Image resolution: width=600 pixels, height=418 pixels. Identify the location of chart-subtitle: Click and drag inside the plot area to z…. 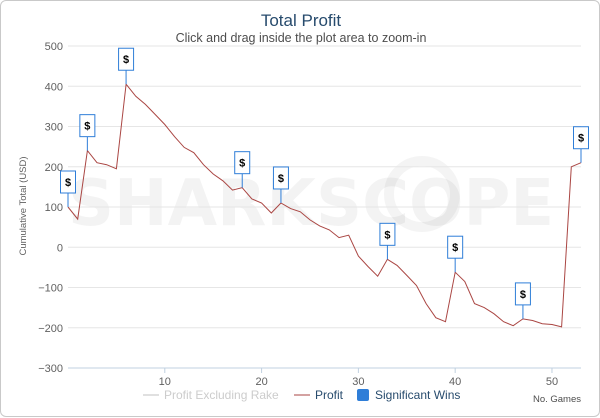
(301, 38).